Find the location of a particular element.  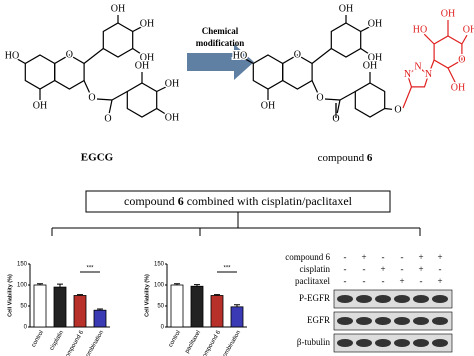

y-tick-label: 0 is located at coordinates (163, 328).